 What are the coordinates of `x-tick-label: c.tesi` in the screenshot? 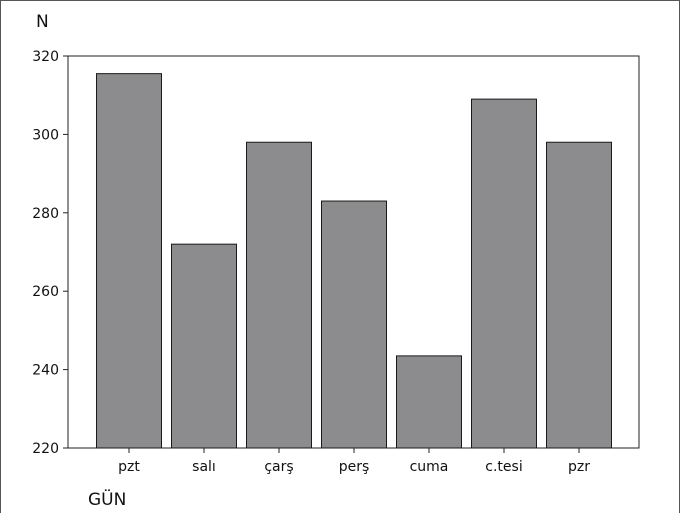 It's located at (503, 467).